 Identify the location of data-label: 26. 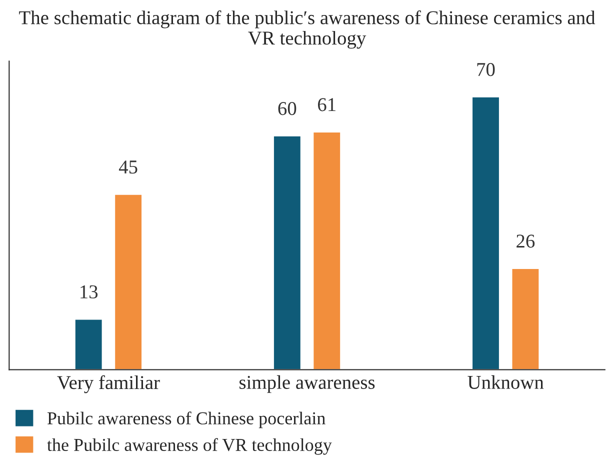
(525, 241).